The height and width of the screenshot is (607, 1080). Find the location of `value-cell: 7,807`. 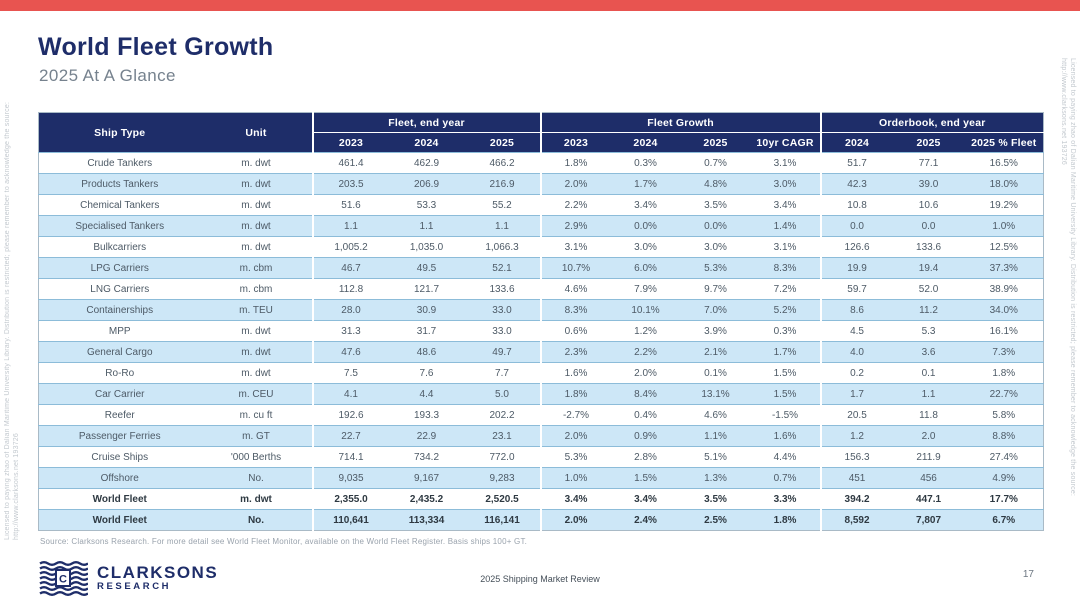

value-cell: 7,807 is located at coordinates (928, 520).